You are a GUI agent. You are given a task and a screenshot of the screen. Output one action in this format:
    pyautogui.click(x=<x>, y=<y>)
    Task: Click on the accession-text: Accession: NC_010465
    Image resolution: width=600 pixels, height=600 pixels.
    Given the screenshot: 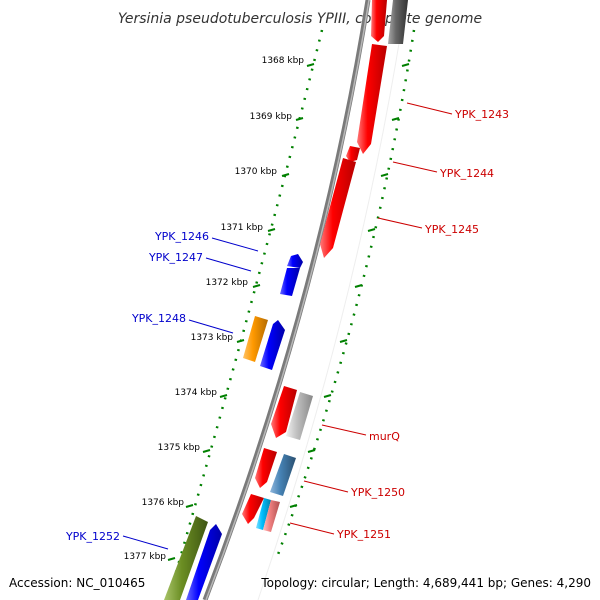 What is the action you would take?
    pyautogui.click(x=77, y=583)
    